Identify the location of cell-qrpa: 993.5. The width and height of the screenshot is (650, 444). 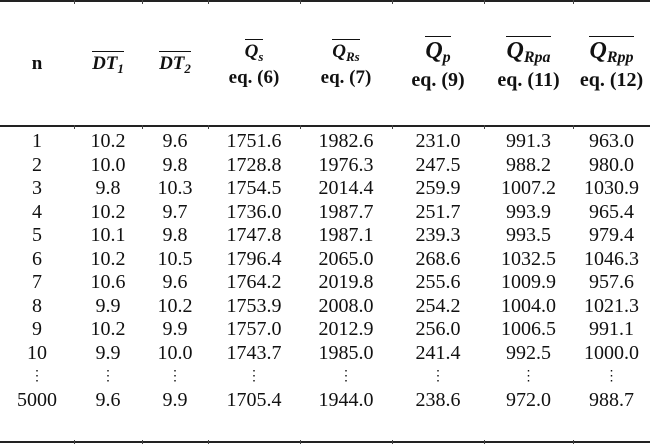
(528, 235).